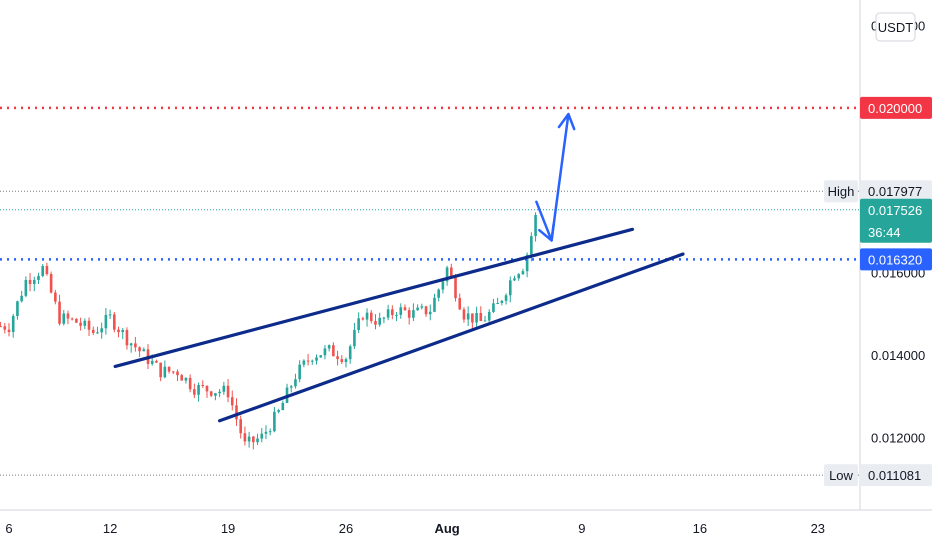  Describe the element at coordinates (466, 522) in the screenshot. I see `time-axis: 6 12 19 26 Aug 9 16 23` at that location.